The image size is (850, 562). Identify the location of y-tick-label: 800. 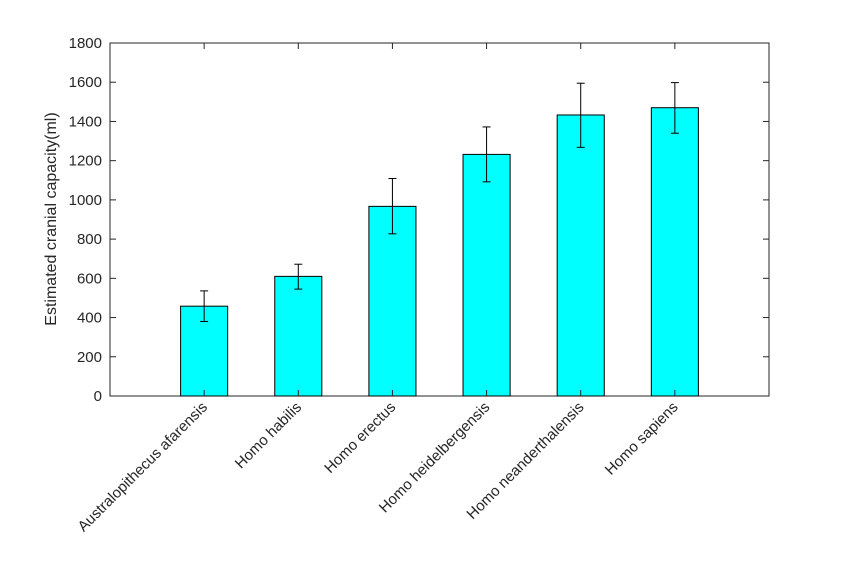
(89, 239).